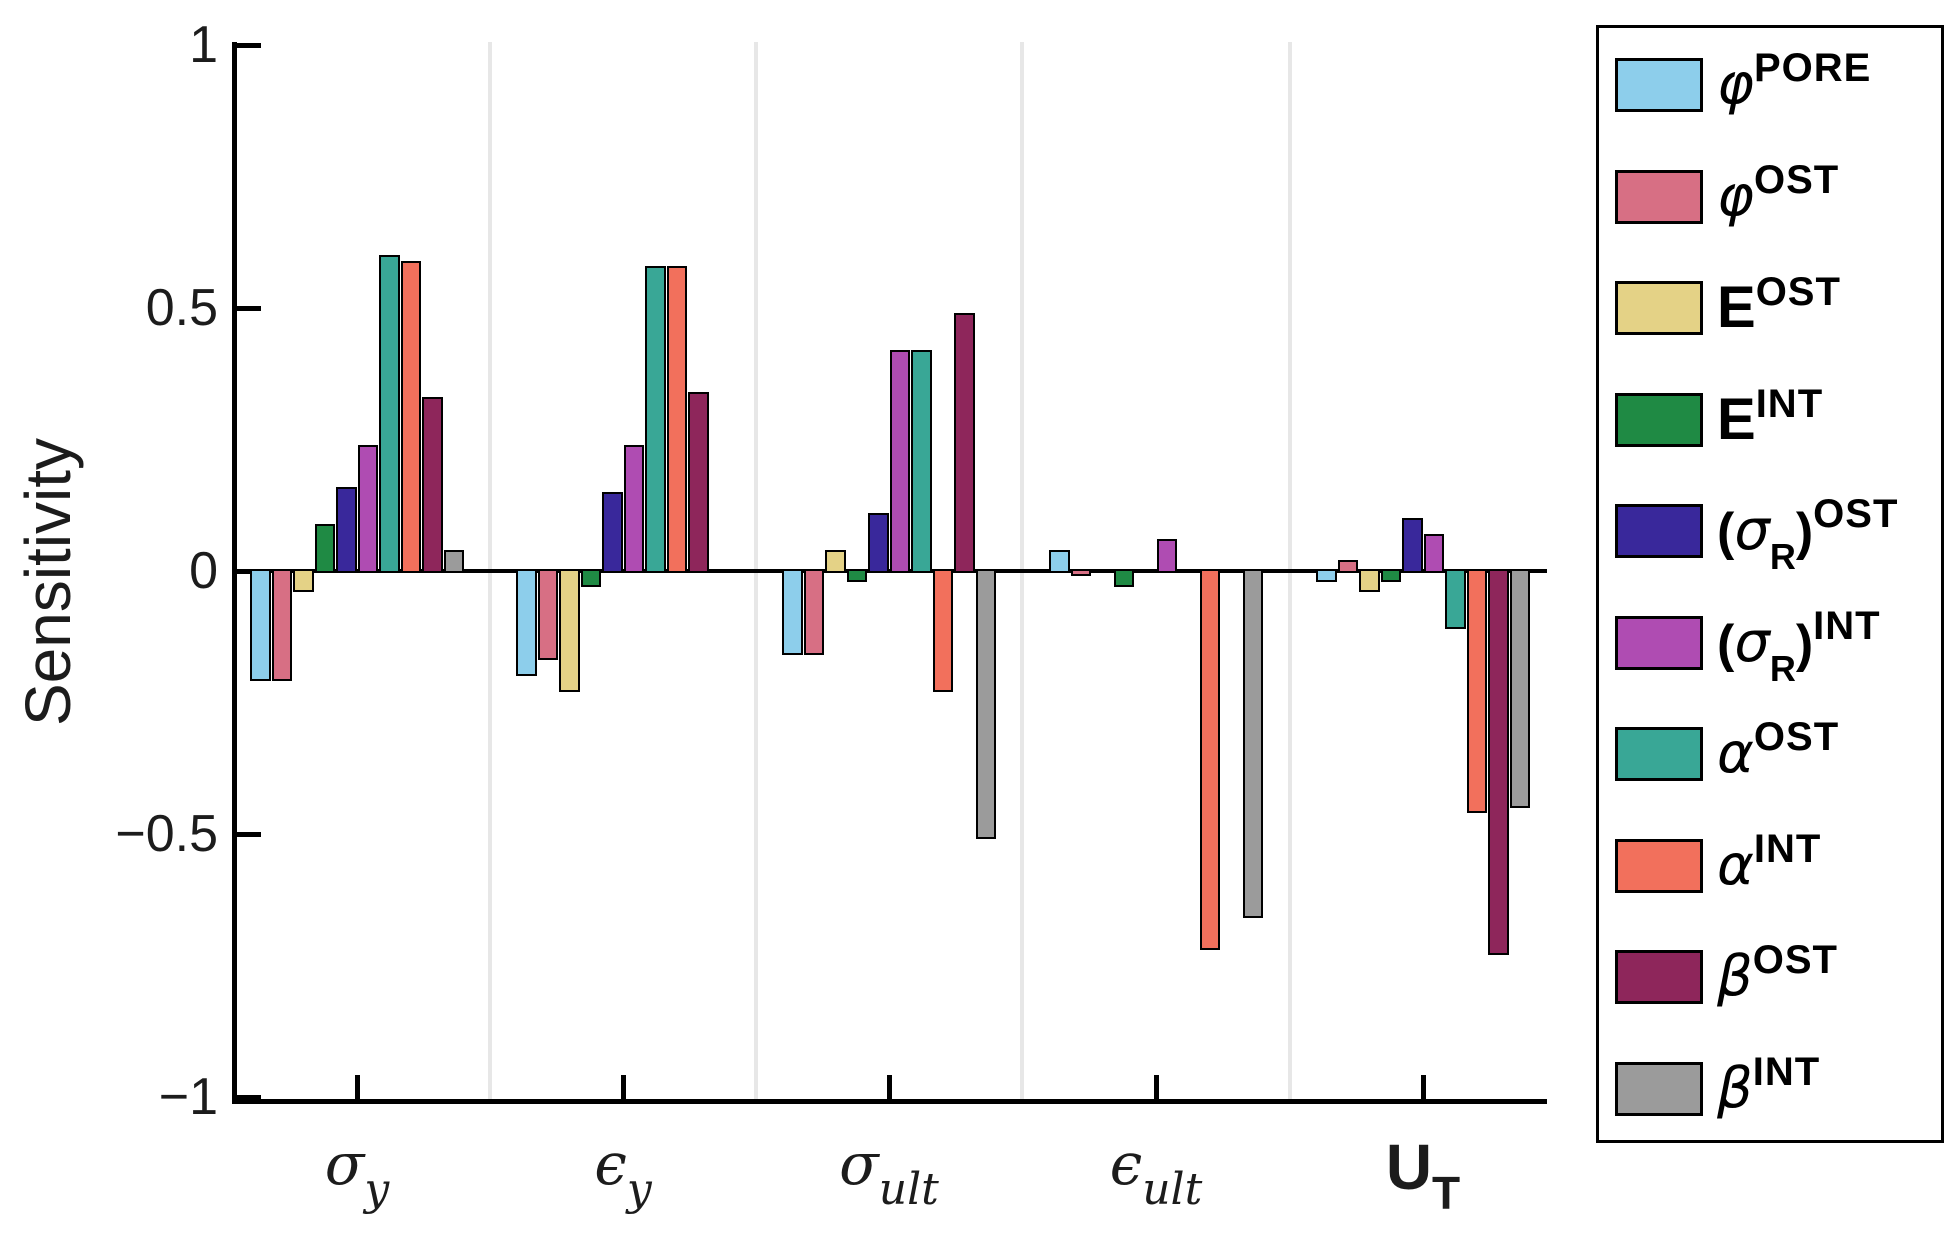  Describe the element at coordinates (1059, 561) in the screenshot. I see `bar-phi-pore-epsilon-ult` at that location.